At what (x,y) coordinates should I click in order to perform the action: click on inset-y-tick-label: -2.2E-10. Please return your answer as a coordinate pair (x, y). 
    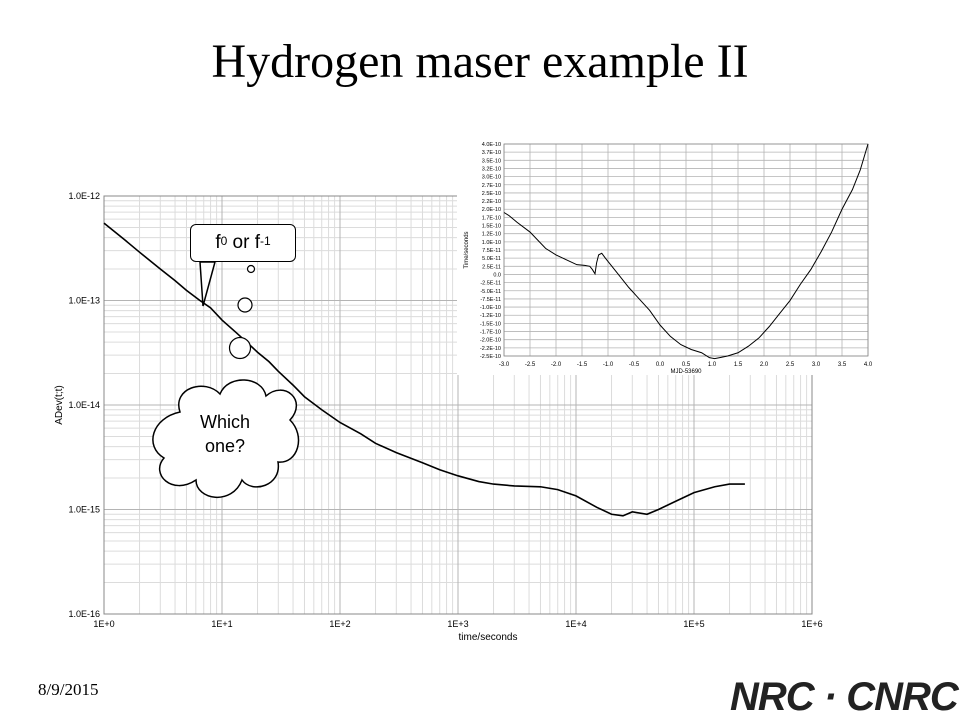
    Looking at the image, I should click on (490, 349).